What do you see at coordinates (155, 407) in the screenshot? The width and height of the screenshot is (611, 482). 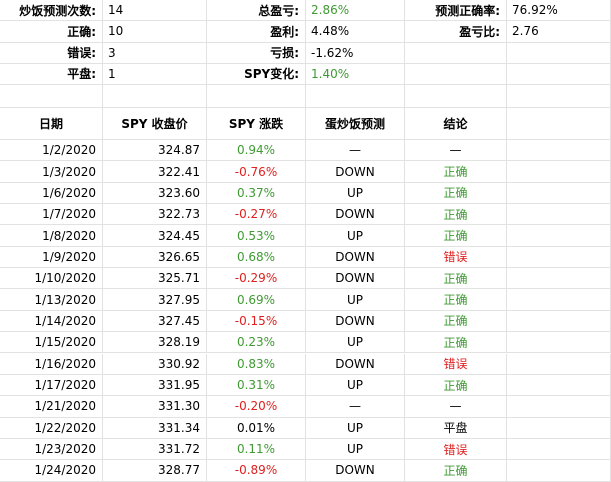 I see `close-price-cell: 331.30` at bounding box center [155, 407].